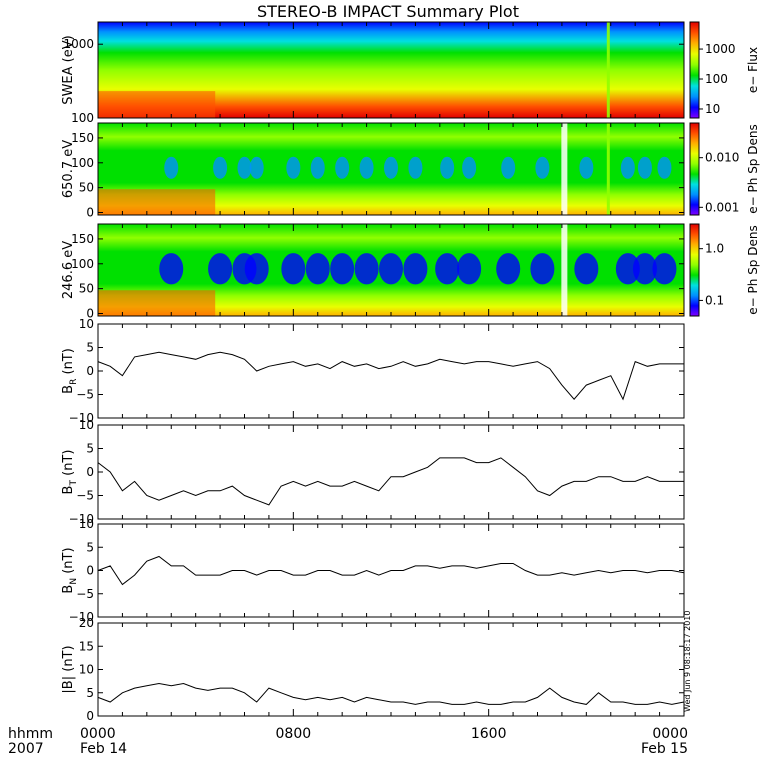  Describe the element at coordinates (722, 158) in the screenshot. I see `colorbar-tick-label: 0.010` at that location.